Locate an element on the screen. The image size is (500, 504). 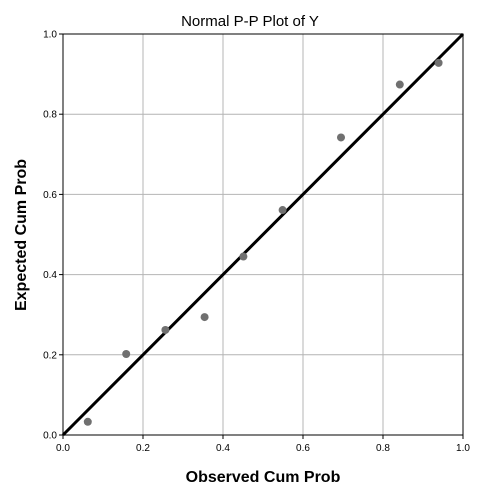
x-axis-ticks: 0.0 0.2 0.4 0.6 0.8 1.0 is located at coordinates (263, 444).